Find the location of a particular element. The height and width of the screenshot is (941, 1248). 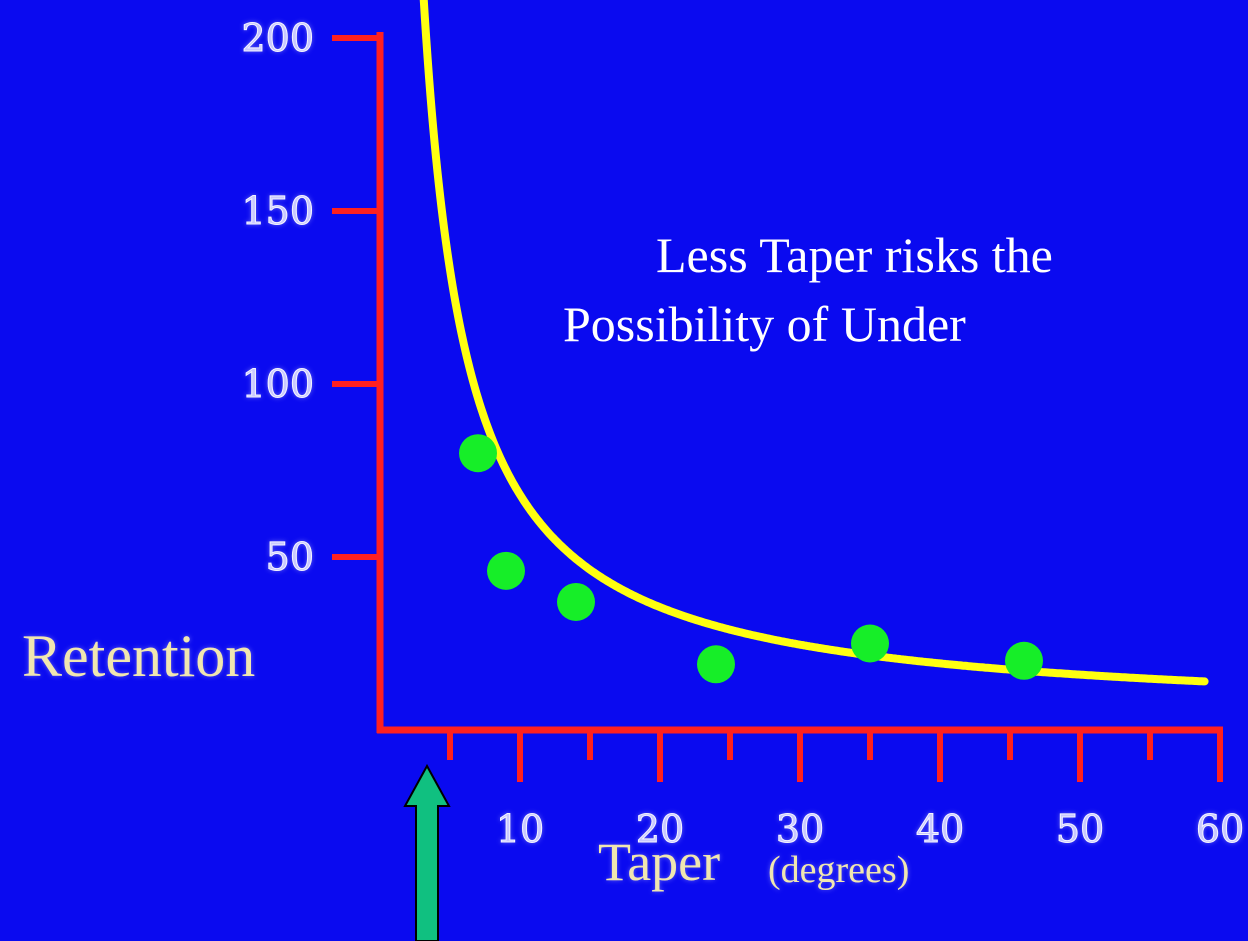

data-points is located at coordinates (751, 559).